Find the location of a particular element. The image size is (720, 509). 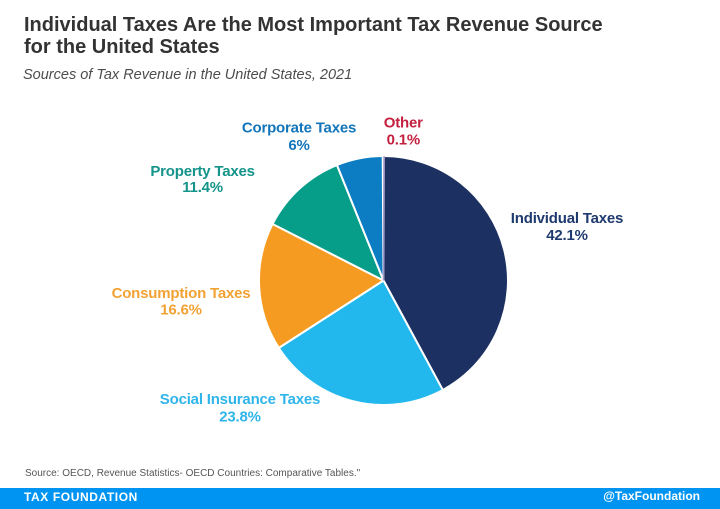

svg-text: 0.1% is located at coordinates (403, 140).